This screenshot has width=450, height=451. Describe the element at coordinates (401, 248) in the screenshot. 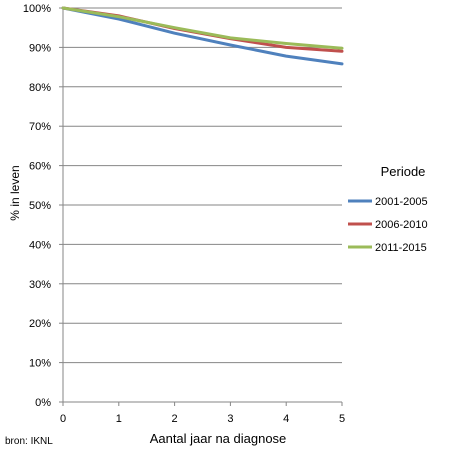

I see `legend-label: 2011-2015` at that location.